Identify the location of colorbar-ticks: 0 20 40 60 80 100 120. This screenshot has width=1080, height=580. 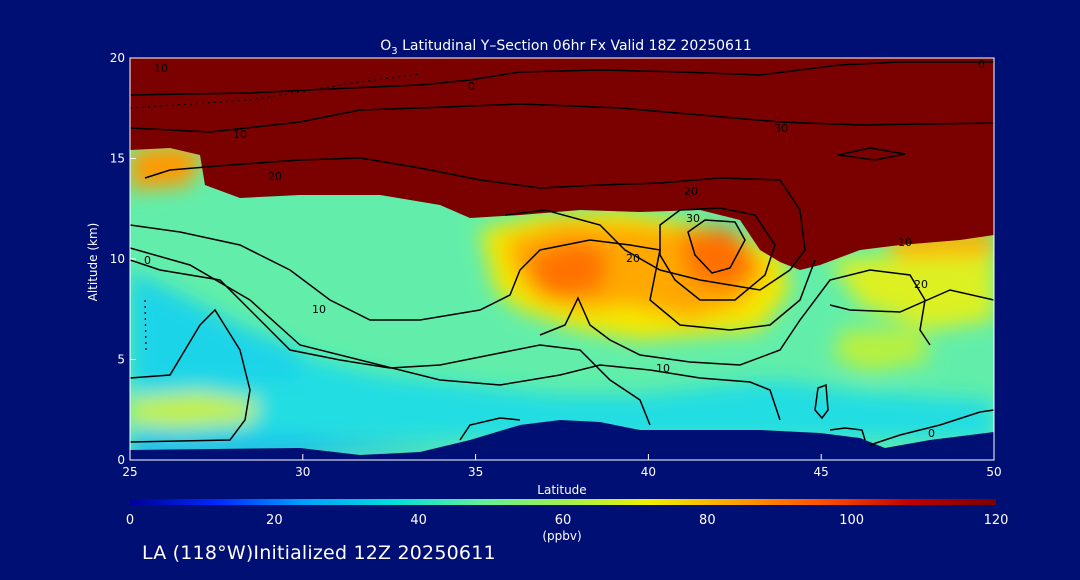
(567, 520).